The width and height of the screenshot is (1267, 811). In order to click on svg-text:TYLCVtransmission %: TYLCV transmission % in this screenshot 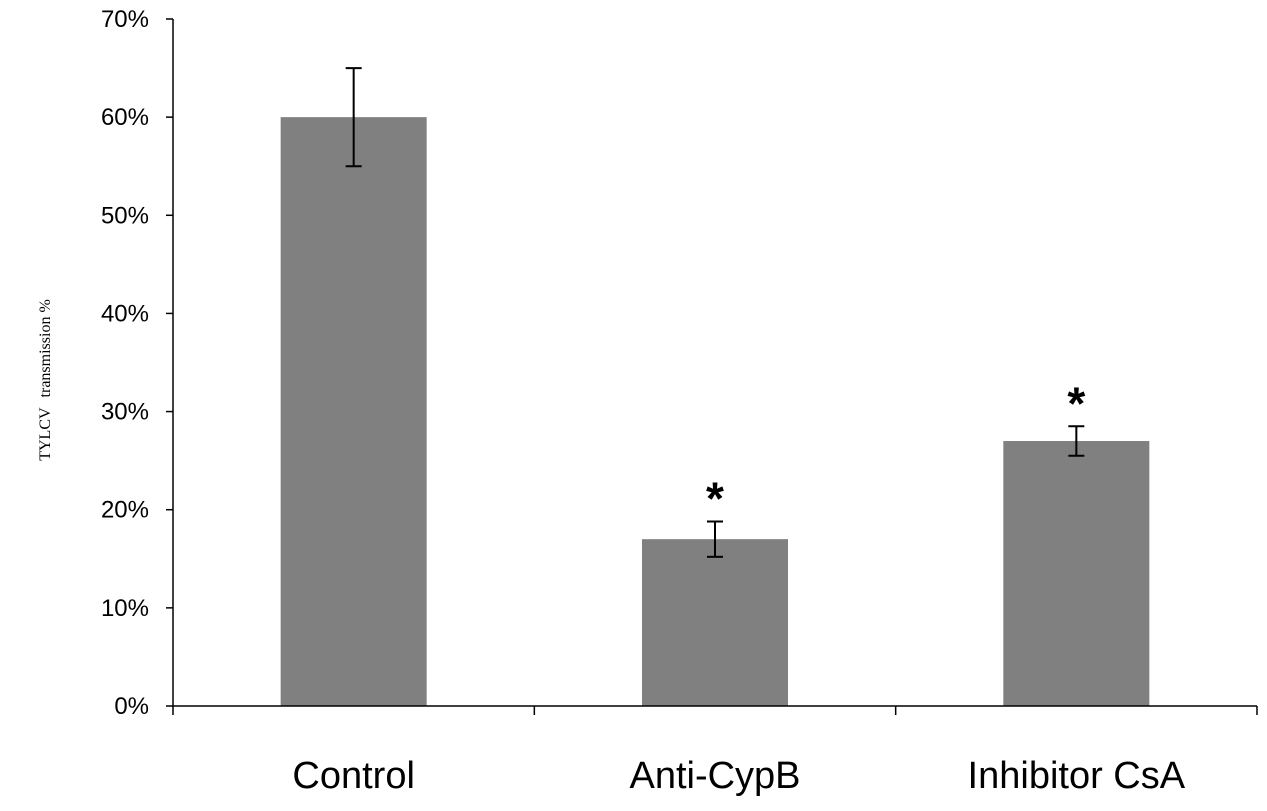, I will do `click(45, 380)`.